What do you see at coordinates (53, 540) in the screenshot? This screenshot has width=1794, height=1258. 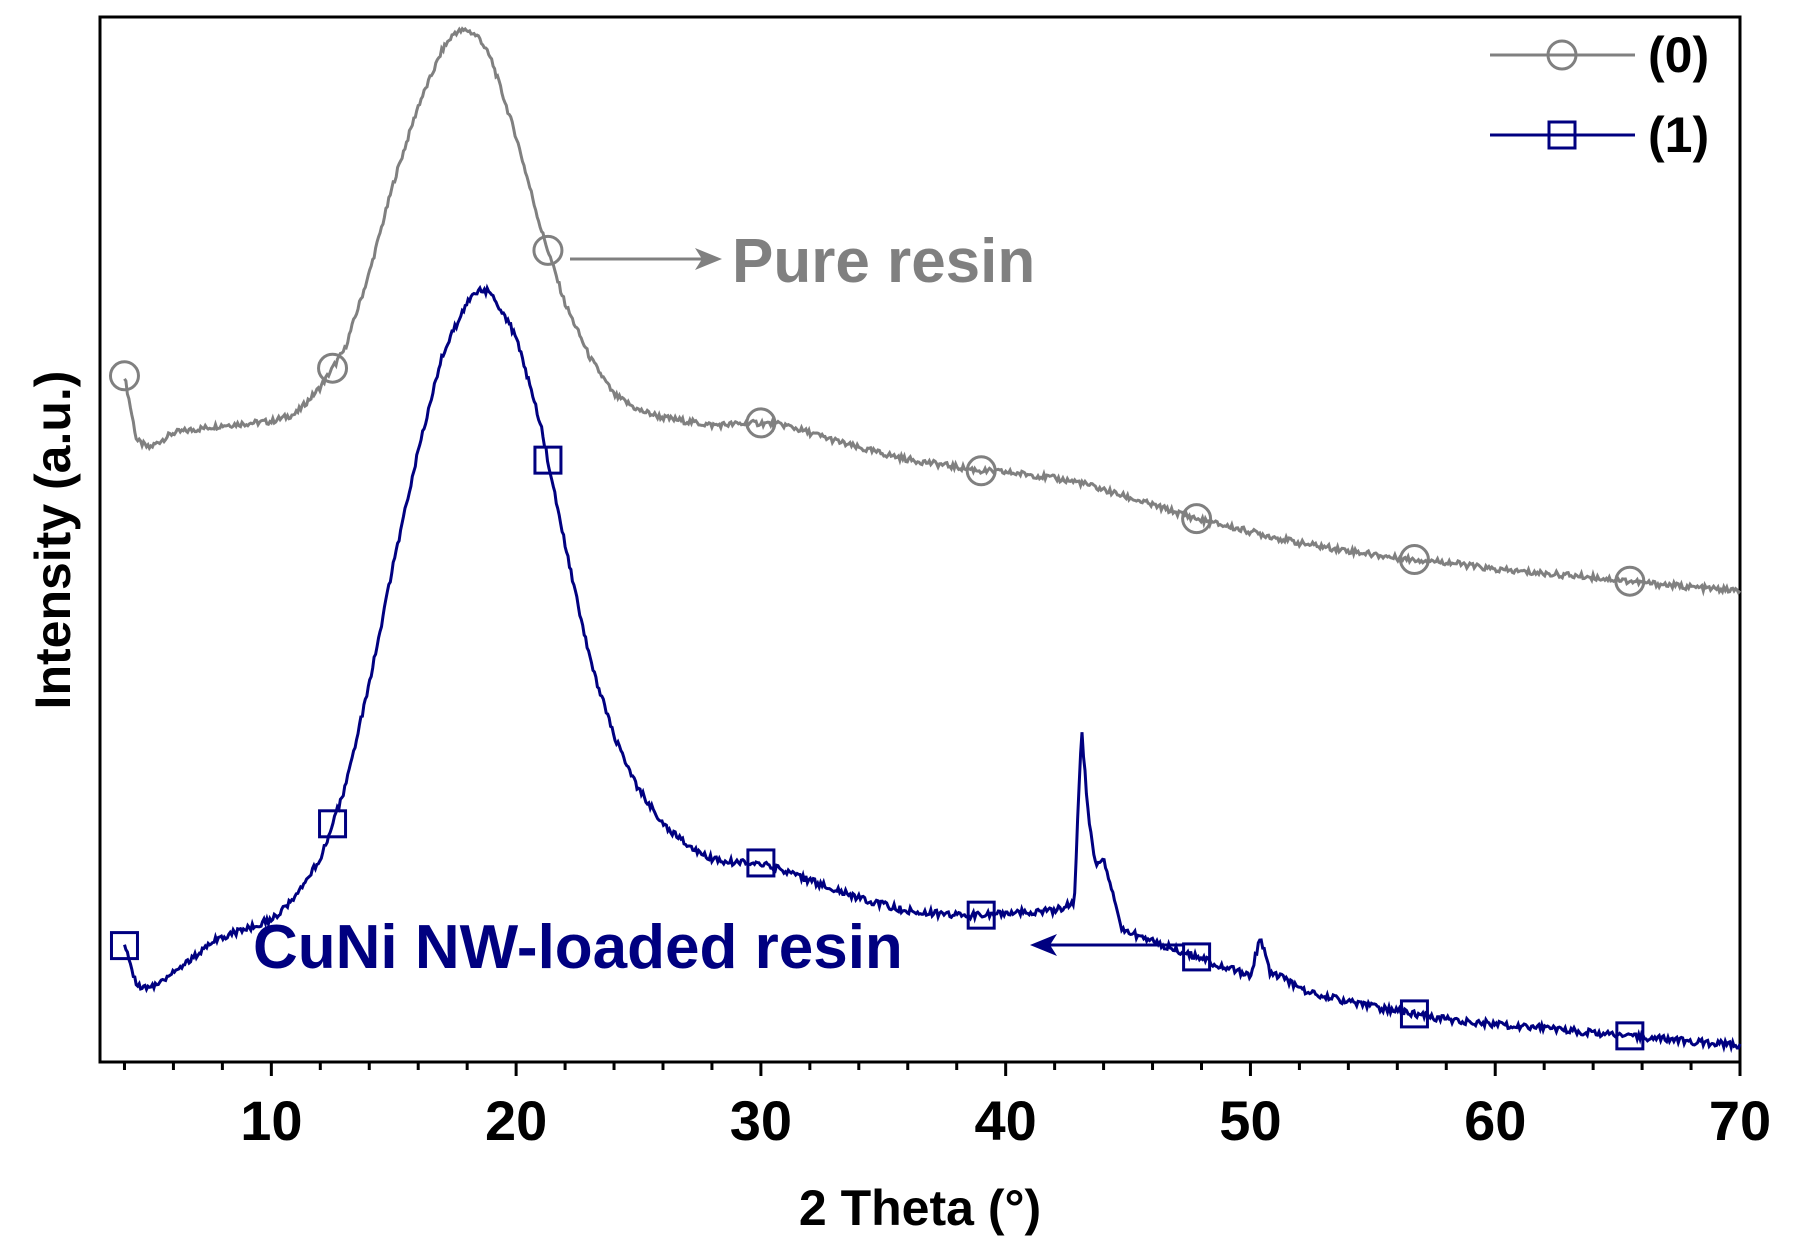 I see `y-axis-title: Intensity (a.u.)` at bounding box center [53, 540].